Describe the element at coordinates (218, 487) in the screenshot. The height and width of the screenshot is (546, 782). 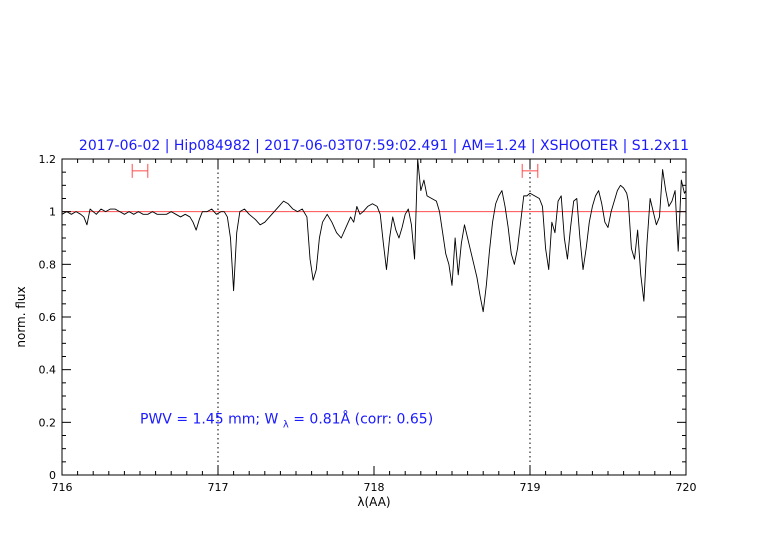
I see `x-tick-label: 717` at that location.